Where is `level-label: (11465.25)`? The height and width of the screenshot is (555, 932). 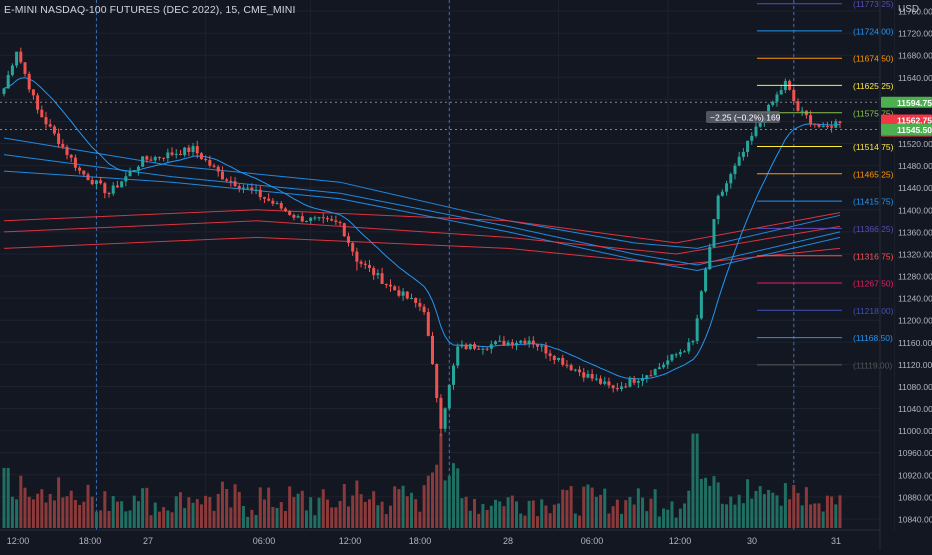 level-label: (11465.25) is located at coordinates (873, 174).